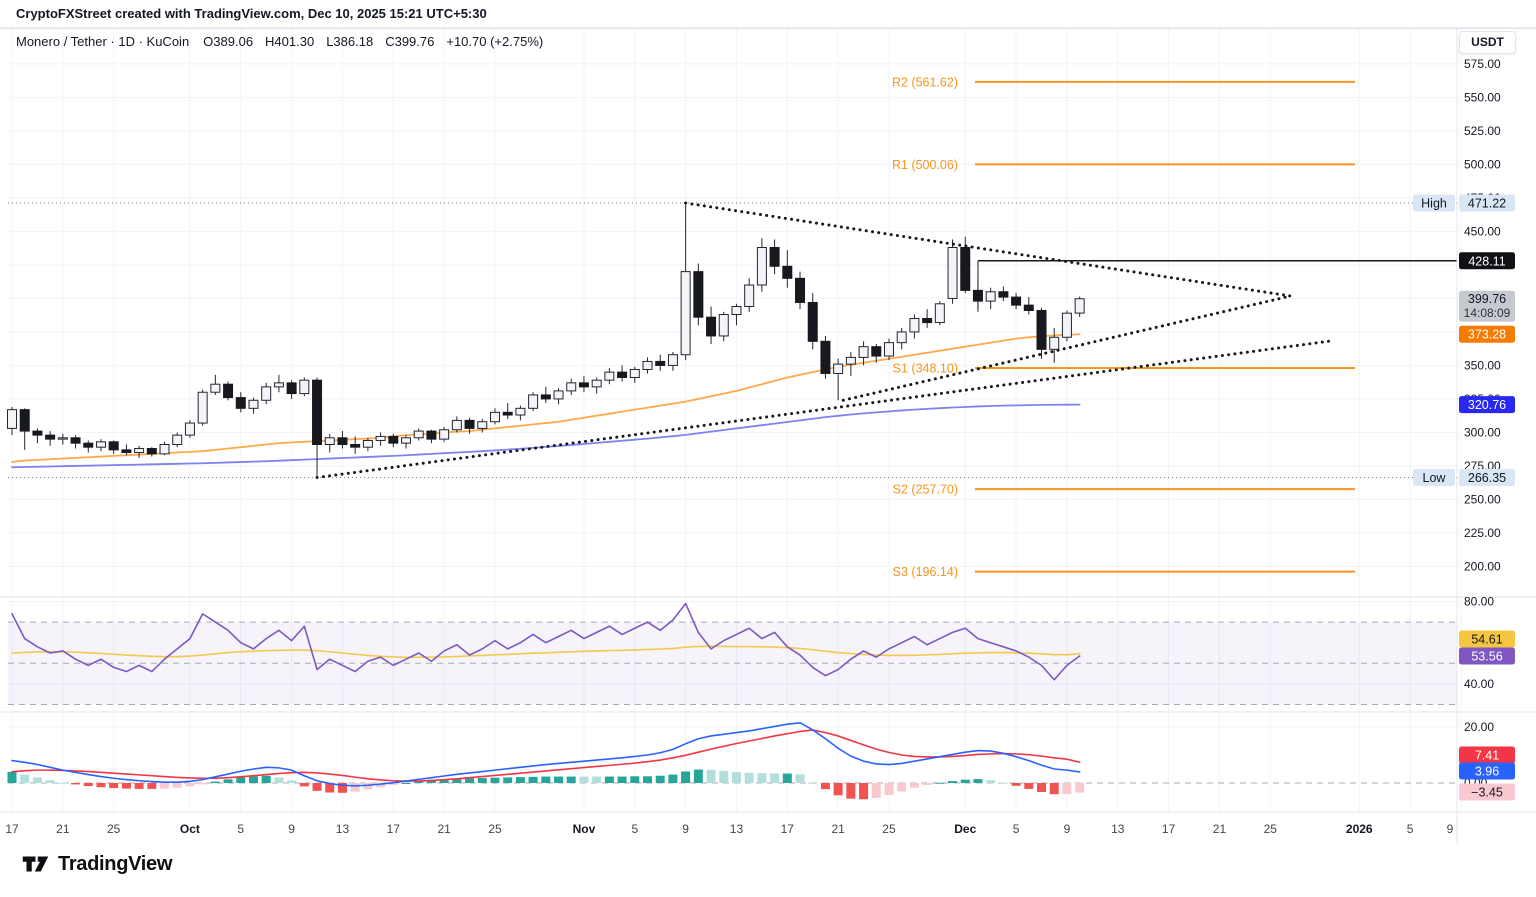  I want to click on horizontal-ray, so click(1217, 286).